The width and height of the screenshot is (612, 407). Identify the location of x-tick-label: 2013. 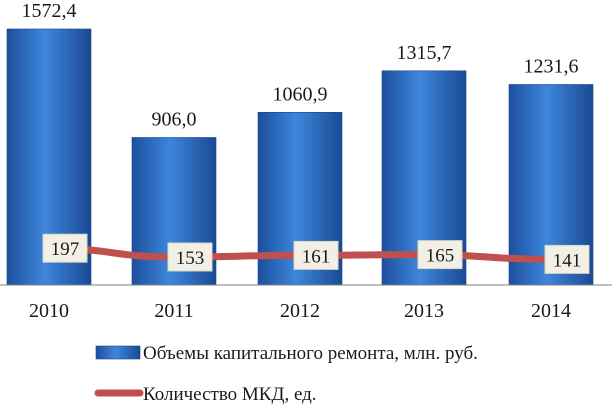
(424, 311).